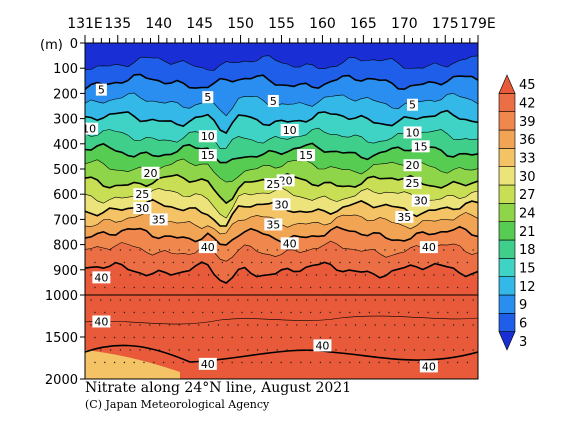 This screenshot has height=423, width=570. What do you see at coordinates (281, 63) in the screenshot?
I see `contour-line` at bounding box center [281, 63].